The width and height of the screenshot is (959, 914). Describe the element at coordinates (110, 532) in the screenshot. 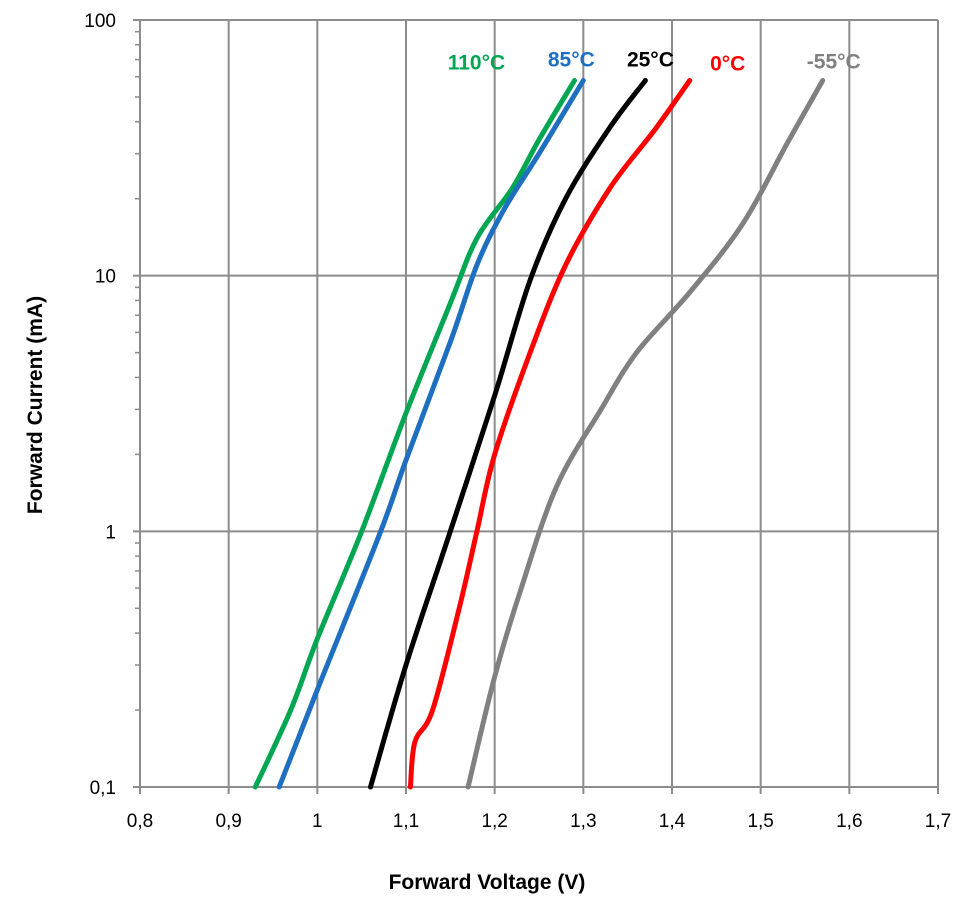

I see `y-tick-label: 1` at that location.